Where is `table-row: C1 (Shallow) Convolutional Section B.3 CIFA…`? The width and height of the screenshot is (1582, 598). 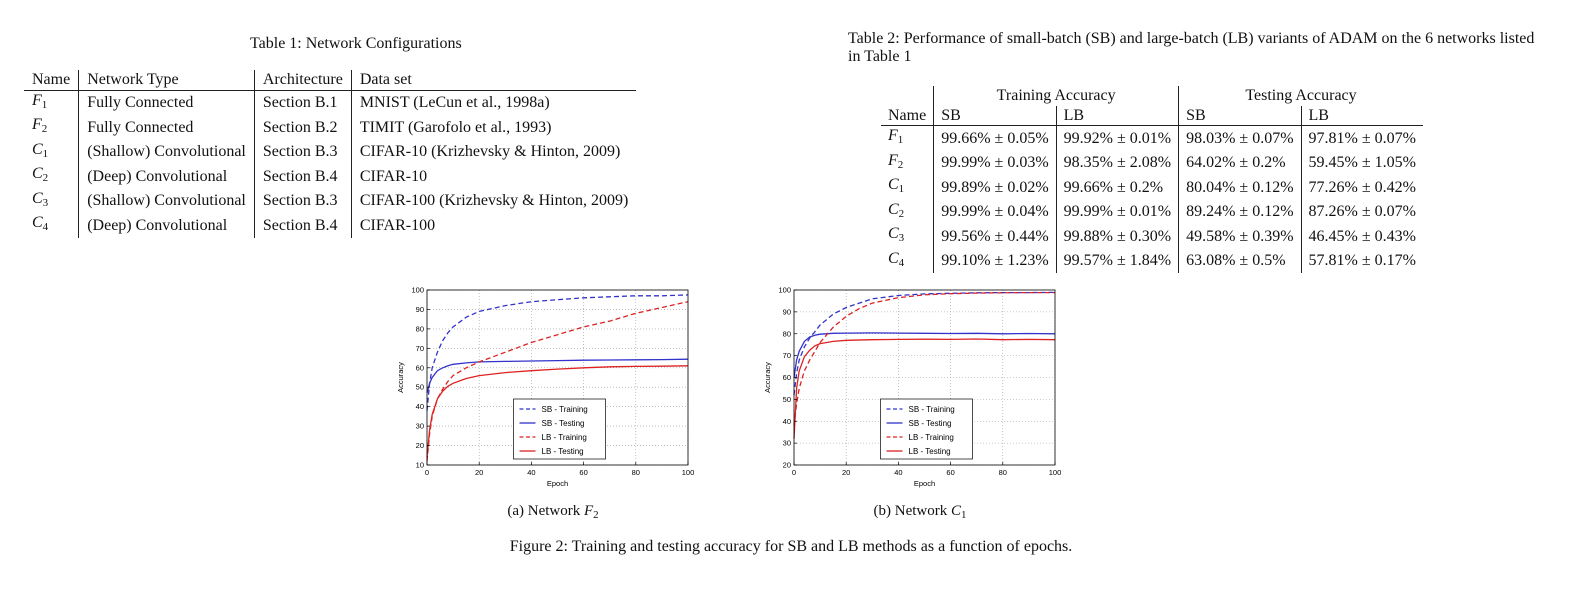 table-row: C1 (Shallow) Convolutional Section B.3 CIFA… is located at coordinates (330, 152).